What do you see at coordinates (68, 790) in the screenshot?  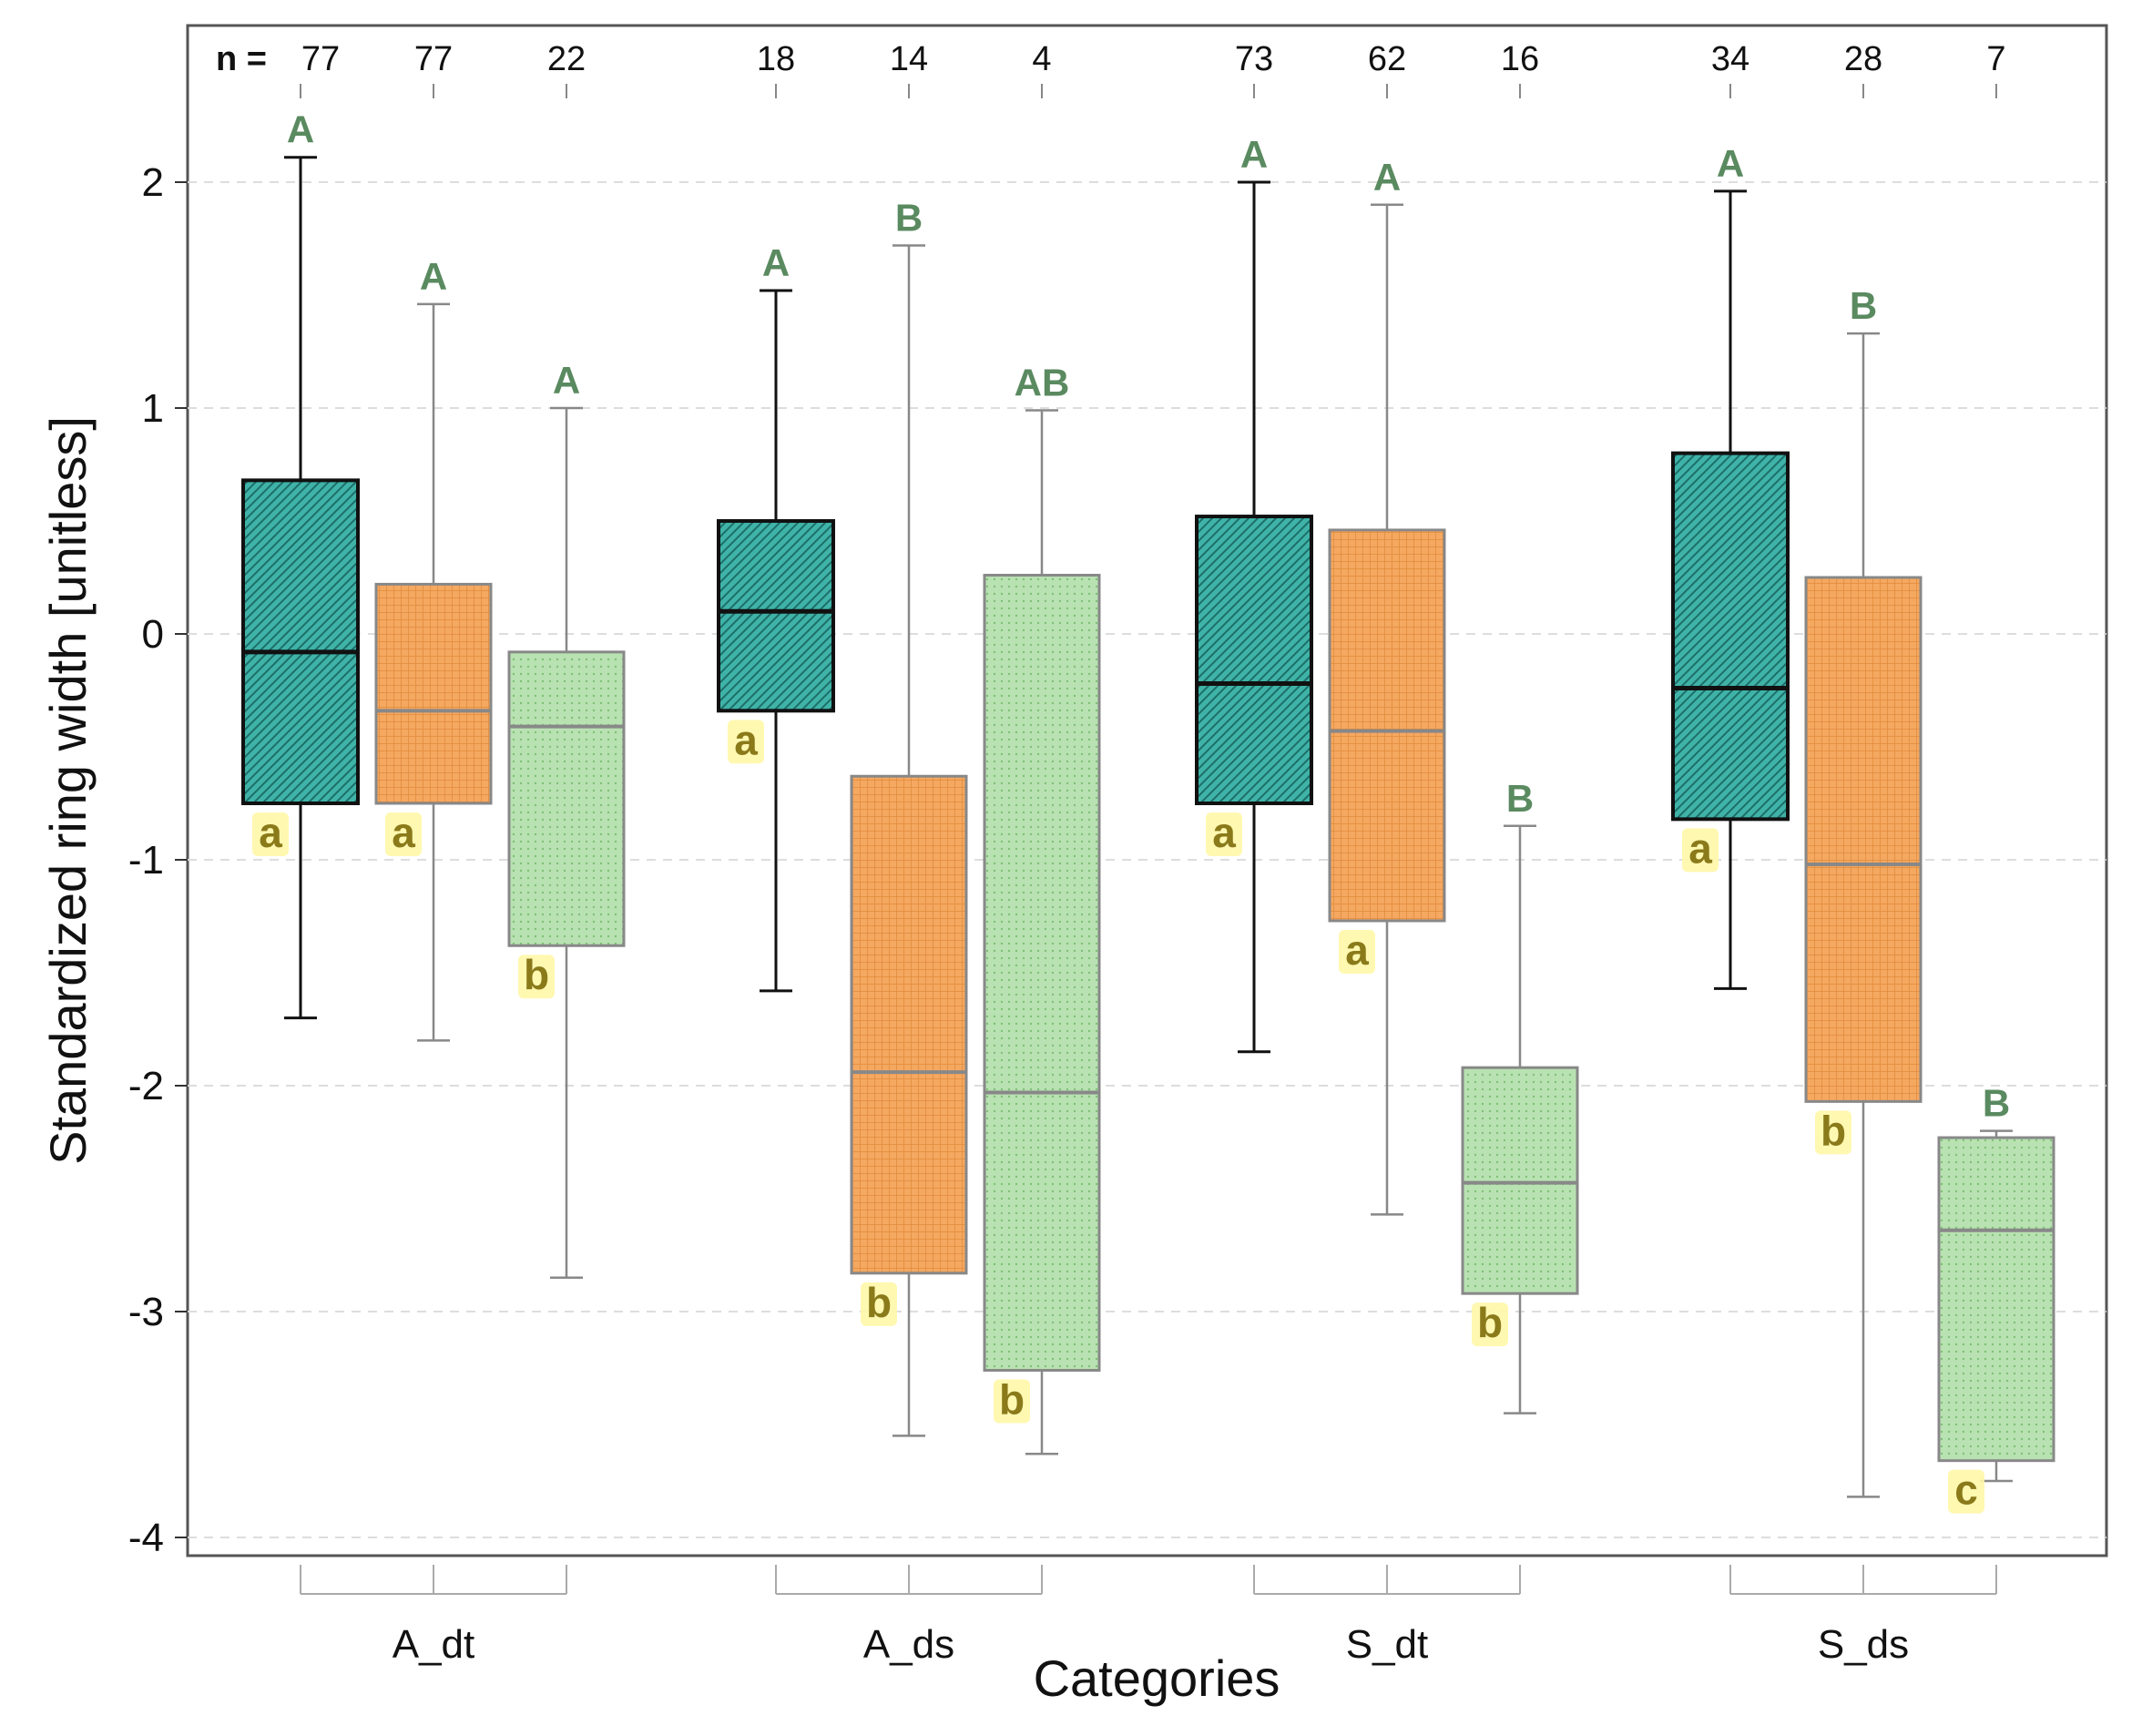 I see `y-axis-title: Standardized ring width [unitless]` at bounding box center [68, 790].